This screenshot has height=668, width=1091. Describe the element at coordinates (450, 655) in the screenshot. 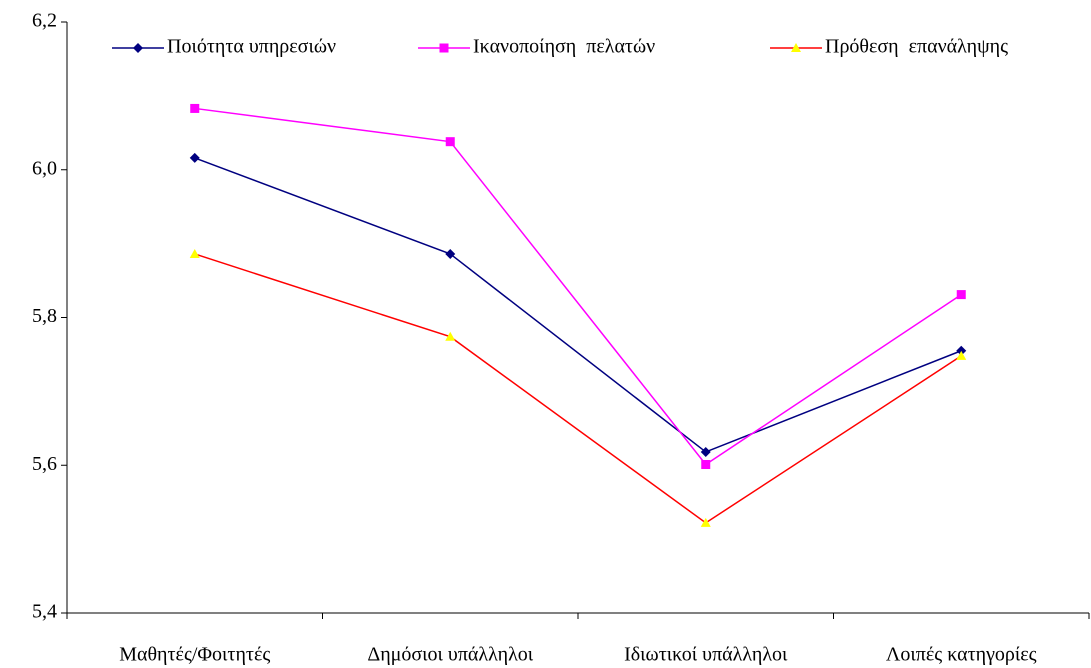

I see `x-tick-label: Δημόσιοι υπάλληλοι` at that location.